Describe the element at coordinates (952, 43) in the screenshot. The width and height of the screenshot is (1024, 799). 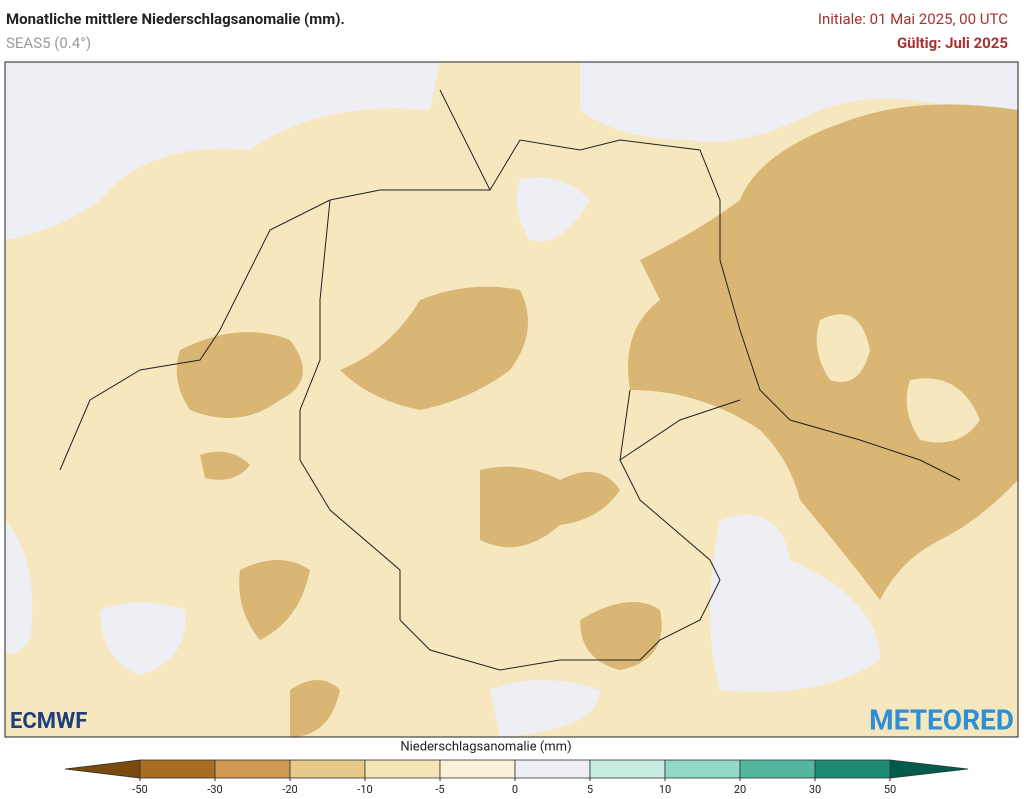
I see `valid-time: Gültig: Juli 2025` at that location.